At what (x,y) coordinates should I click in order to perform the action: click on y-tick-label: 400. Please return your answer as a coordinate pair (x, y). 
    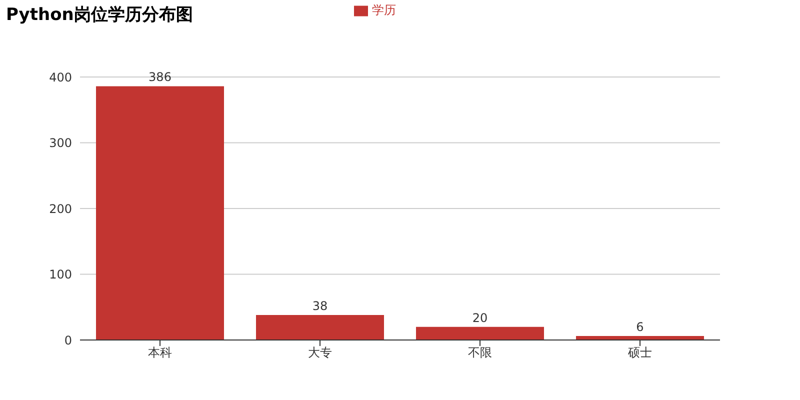
    Looking at the image, I should click on (60, 77).